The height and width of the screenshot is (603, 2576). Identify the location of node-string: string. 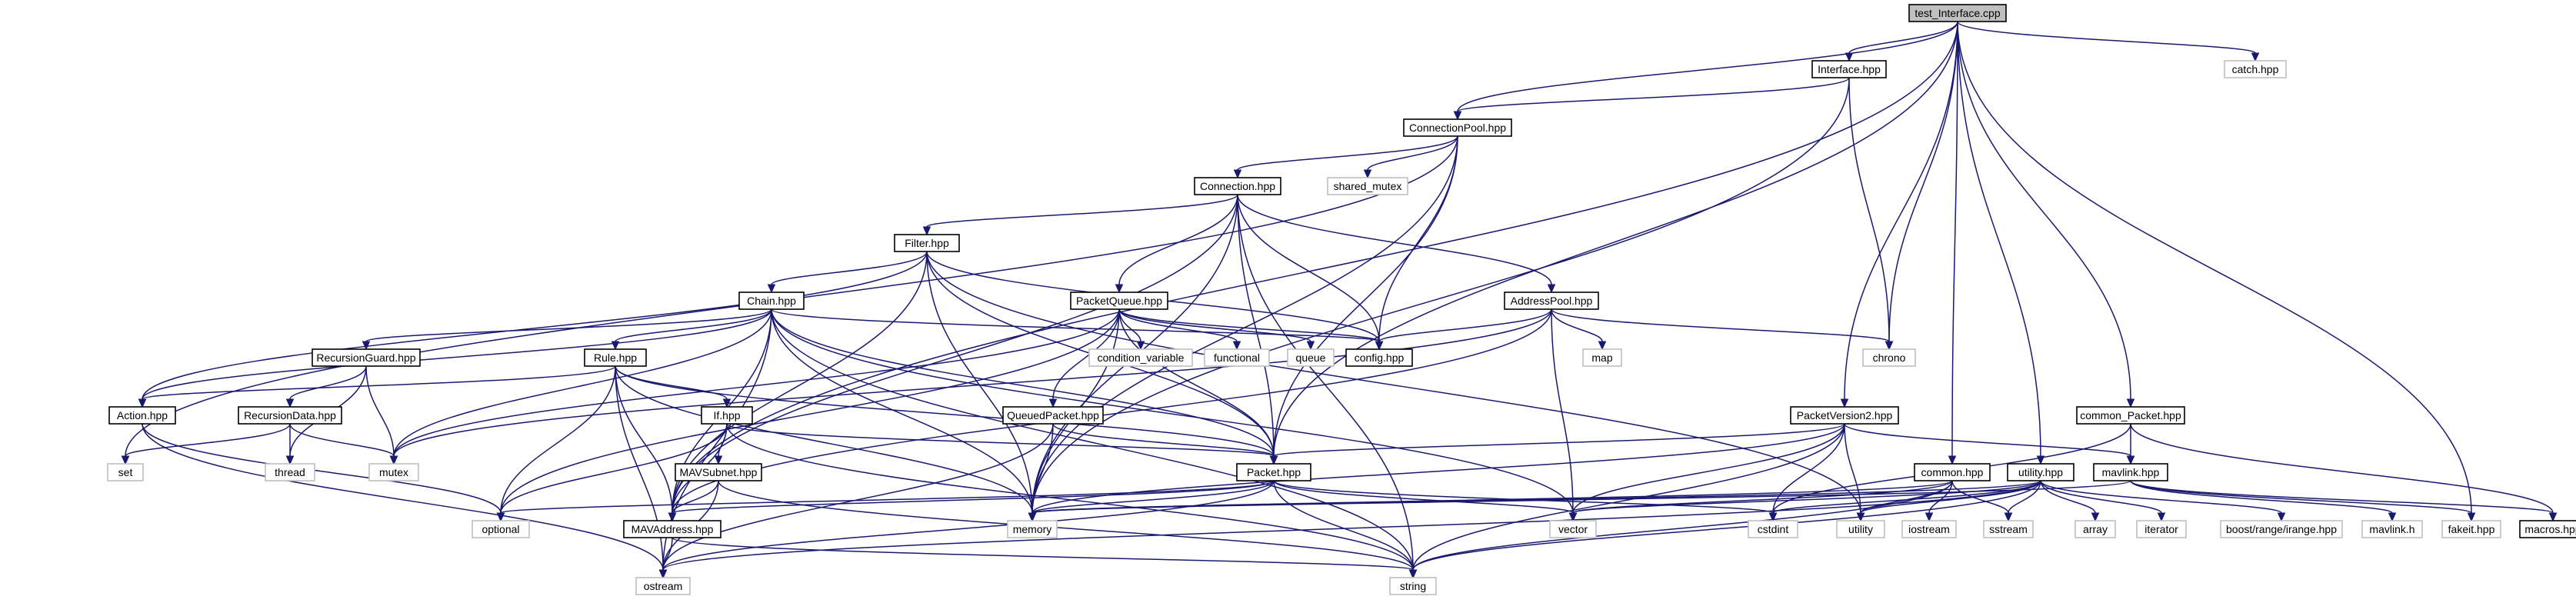
(1413, 586).